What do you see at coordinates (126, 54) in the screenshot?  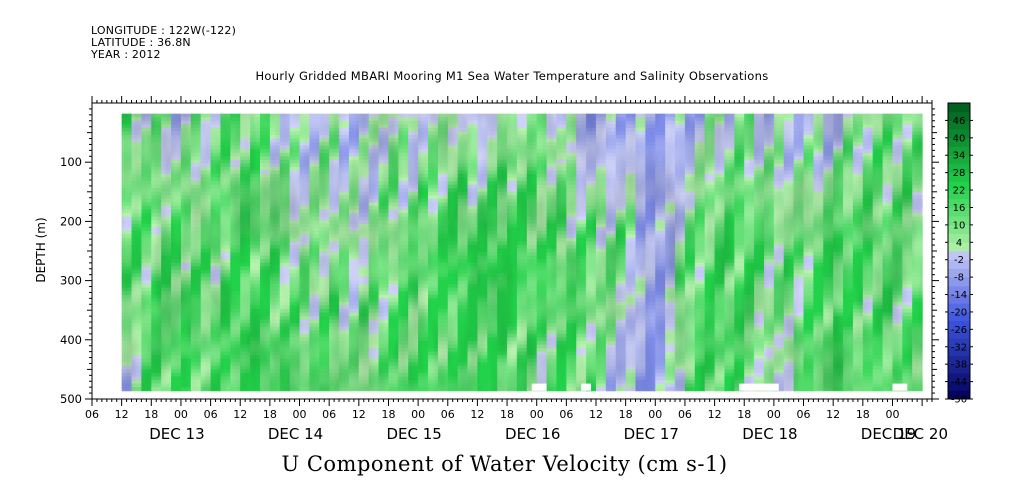 I see `year-label: YEAR : 2012` at bounding box center [126, 54].